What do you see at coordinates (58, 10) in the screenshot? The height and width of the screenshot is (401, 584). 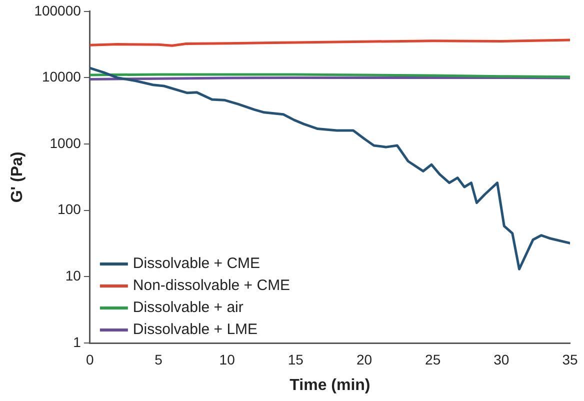 I see `y-tick-label: 100000` at bounding box center [58, 10].